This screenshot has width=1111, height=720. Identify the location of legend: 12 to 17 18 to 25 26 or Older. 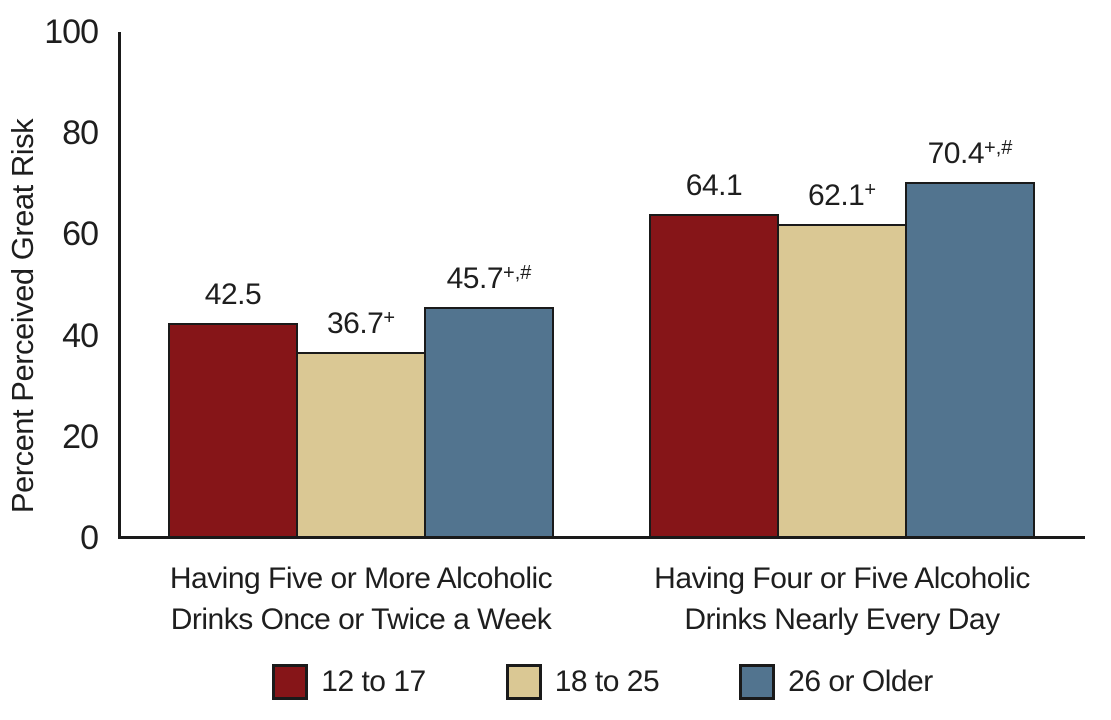
(602, 682).